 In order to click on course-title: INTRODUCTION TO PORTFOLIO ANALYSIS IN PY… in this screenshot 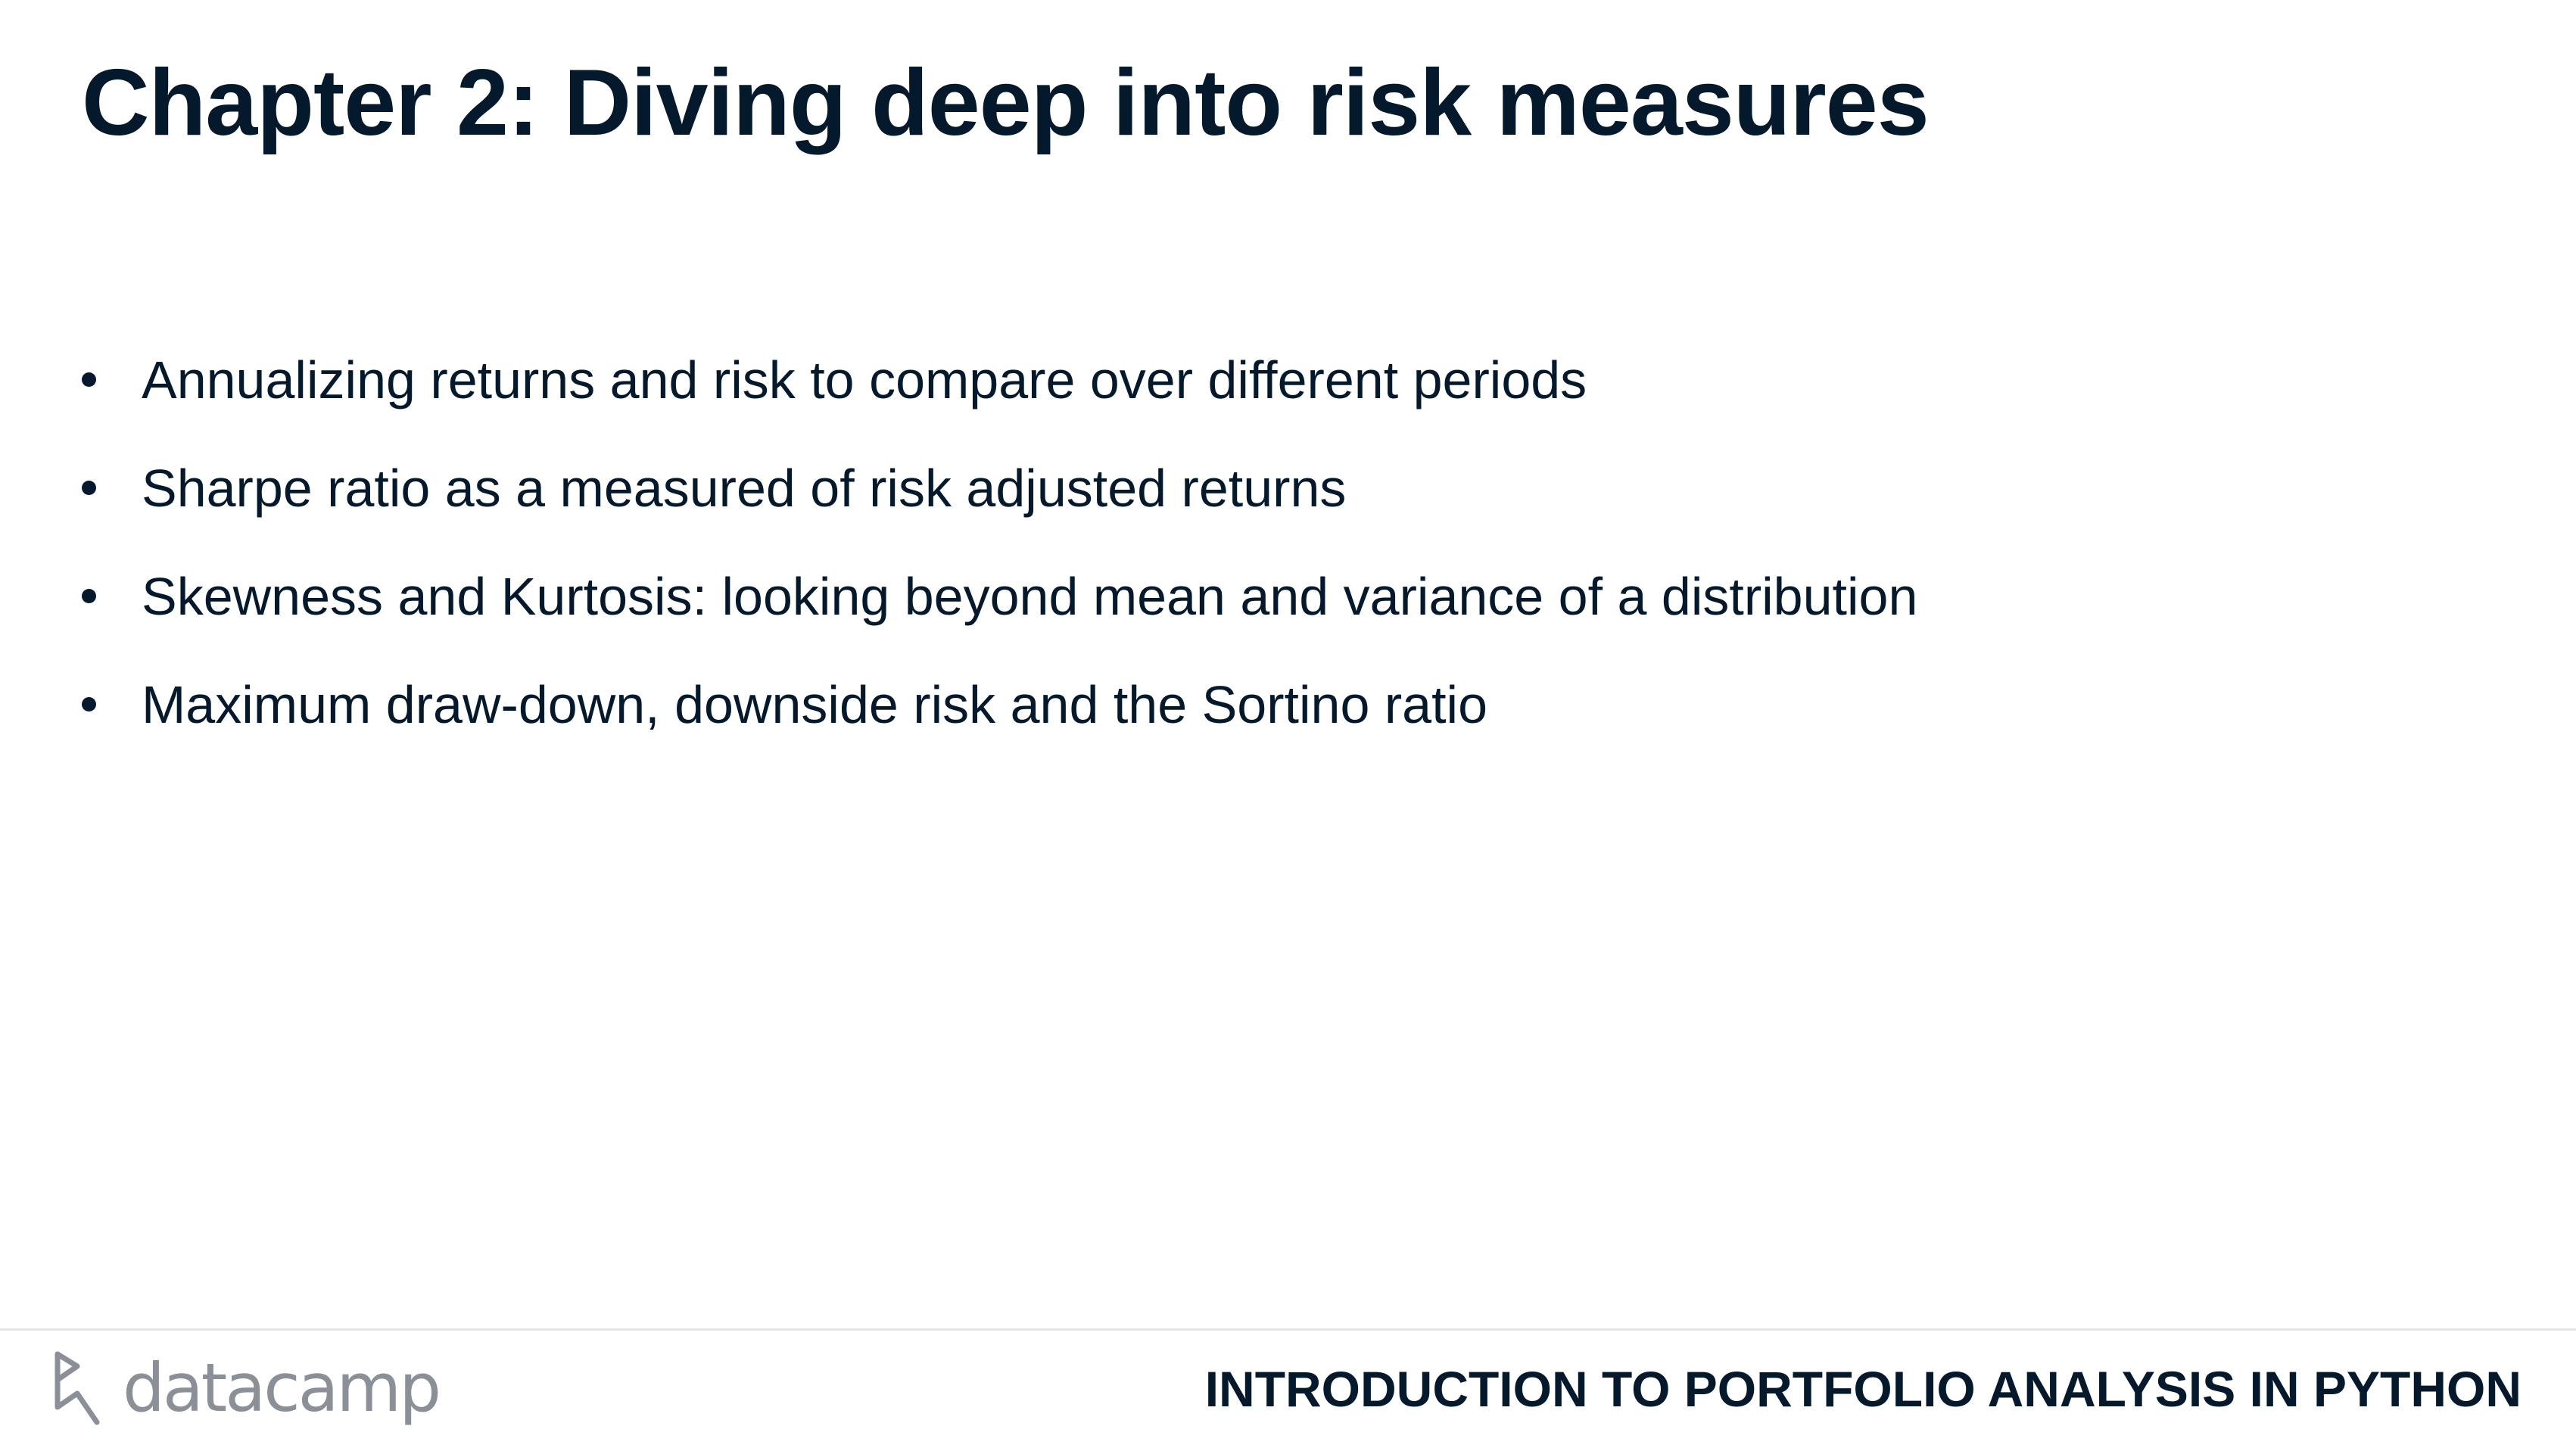, I will do `click(1862, 1389)`.